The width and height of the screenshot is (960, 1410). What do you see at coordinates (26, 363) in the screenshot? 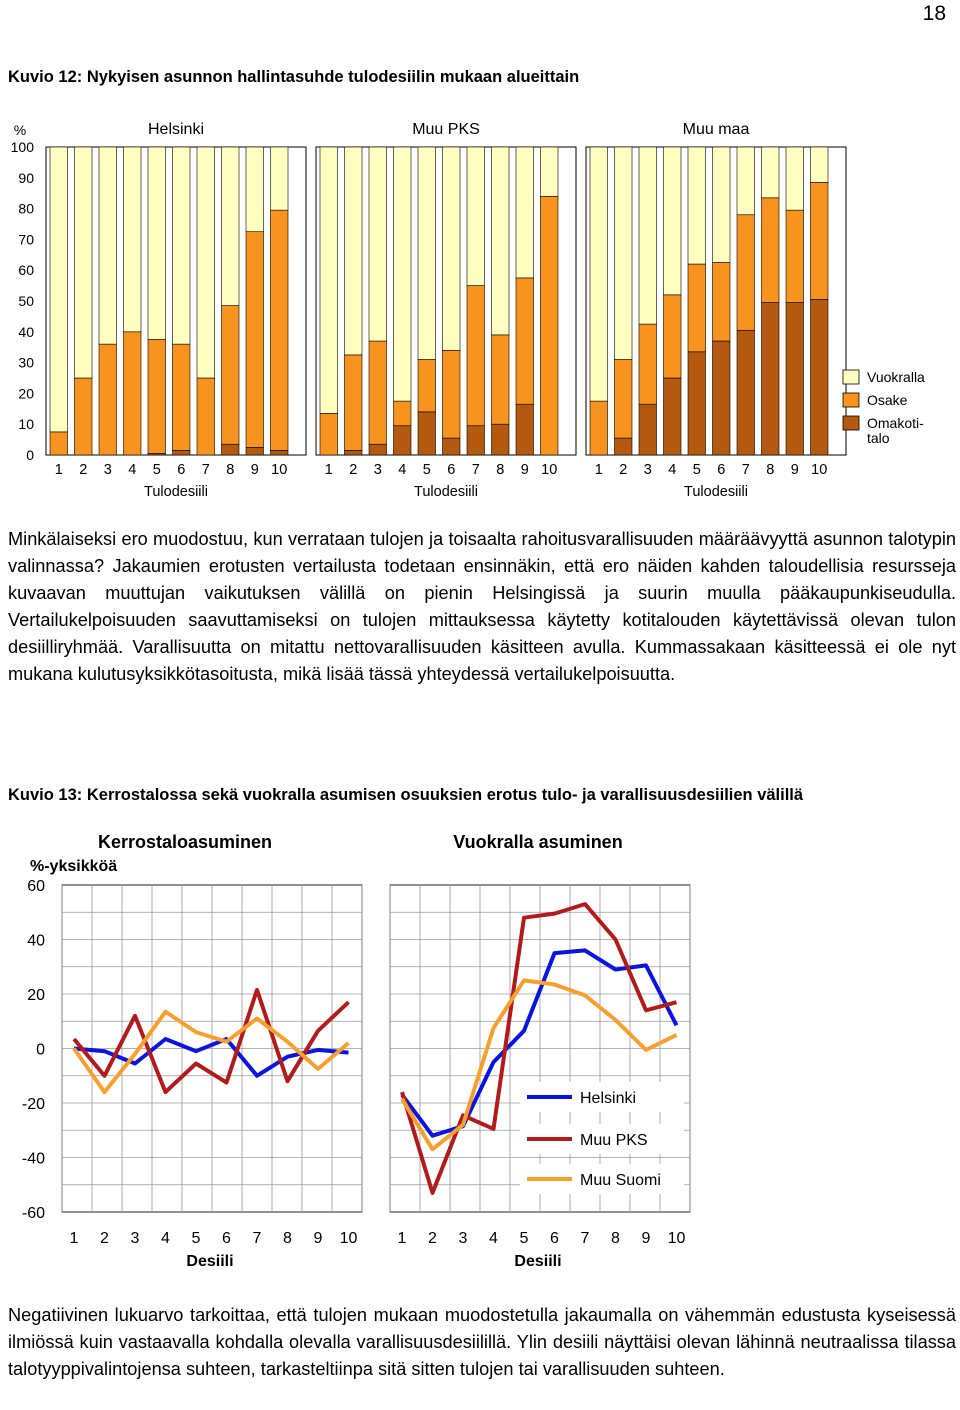
I see `y-tick-label: 30` at bounding box center [26, 363].